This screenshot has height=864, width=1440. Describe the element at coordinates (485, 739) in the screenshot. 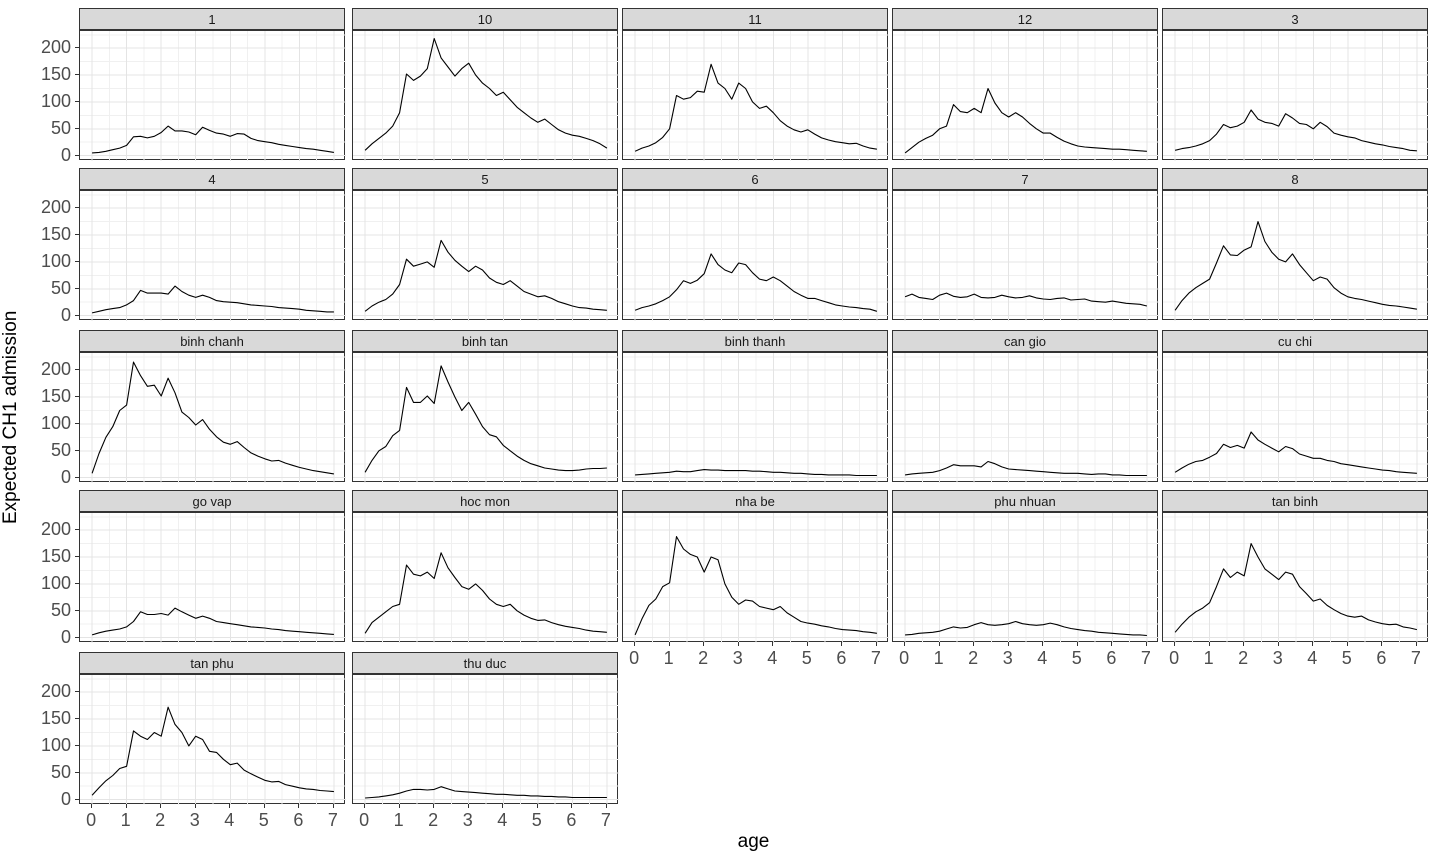

I see `facet-panel-thu-duc` at that location.